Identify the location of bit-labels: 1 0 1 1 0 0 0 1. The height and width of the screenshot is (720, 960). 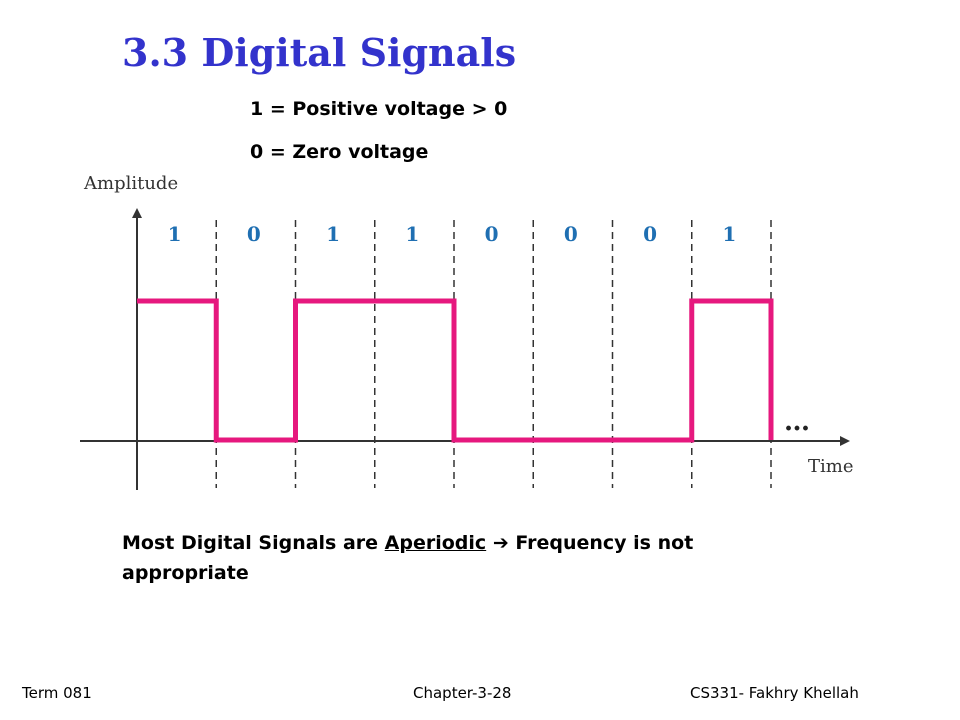
(452, 234).